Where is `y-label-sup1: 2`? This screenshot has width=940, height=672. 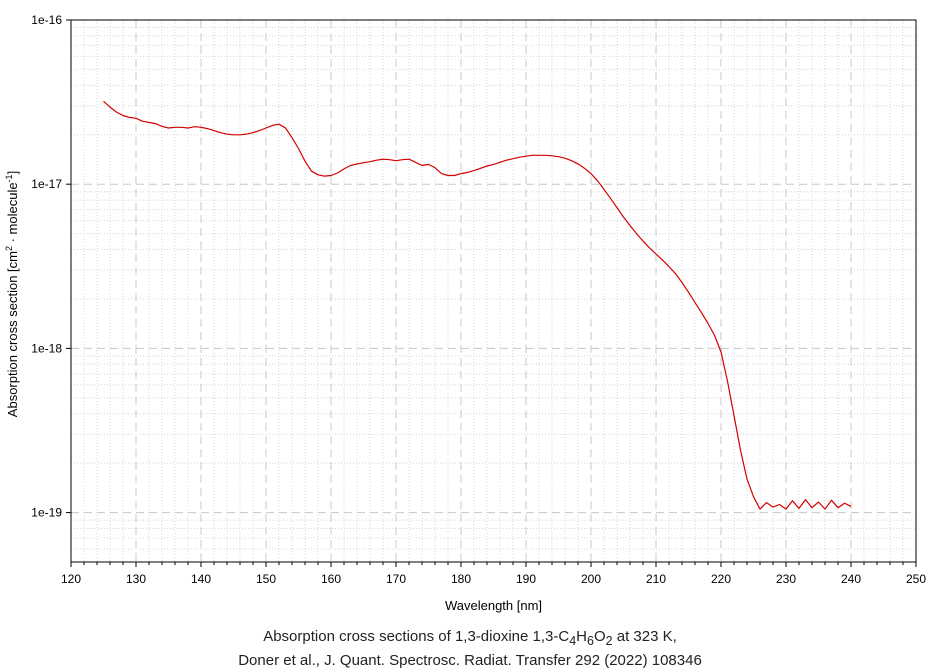
y-label-sup1: 2 is located at coordinates (9, 248).